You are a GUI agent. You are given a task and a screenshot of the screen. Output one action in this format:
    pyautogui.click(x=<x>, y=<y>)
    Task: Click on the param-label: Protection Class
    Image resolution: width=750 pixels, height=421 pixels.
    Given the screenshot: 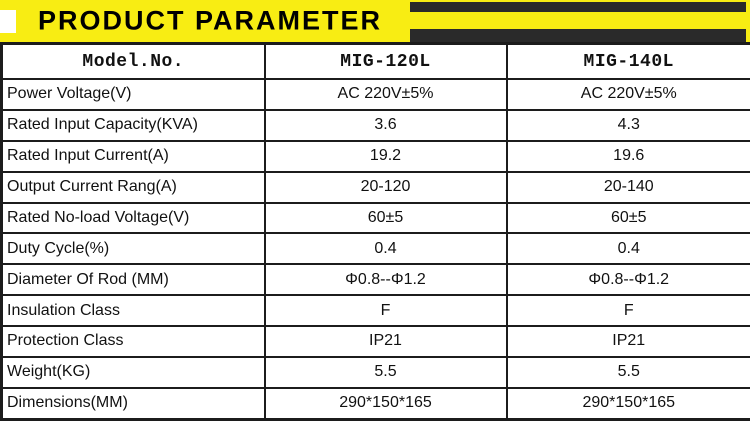 What is the action you would take?
    pyautogui.click(x=133, y=341)
    